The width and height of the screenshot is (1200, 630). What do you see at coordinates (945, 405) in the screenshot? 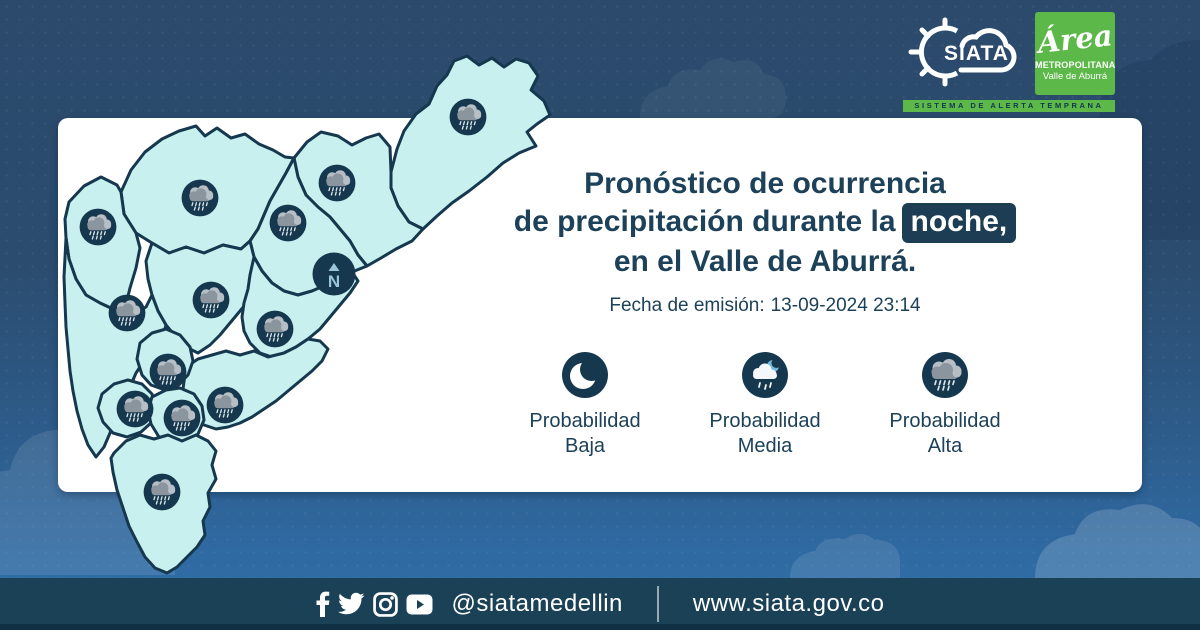
I see `legend-item-alta: Probabilidad Alta` at bounding box center [945, 405].